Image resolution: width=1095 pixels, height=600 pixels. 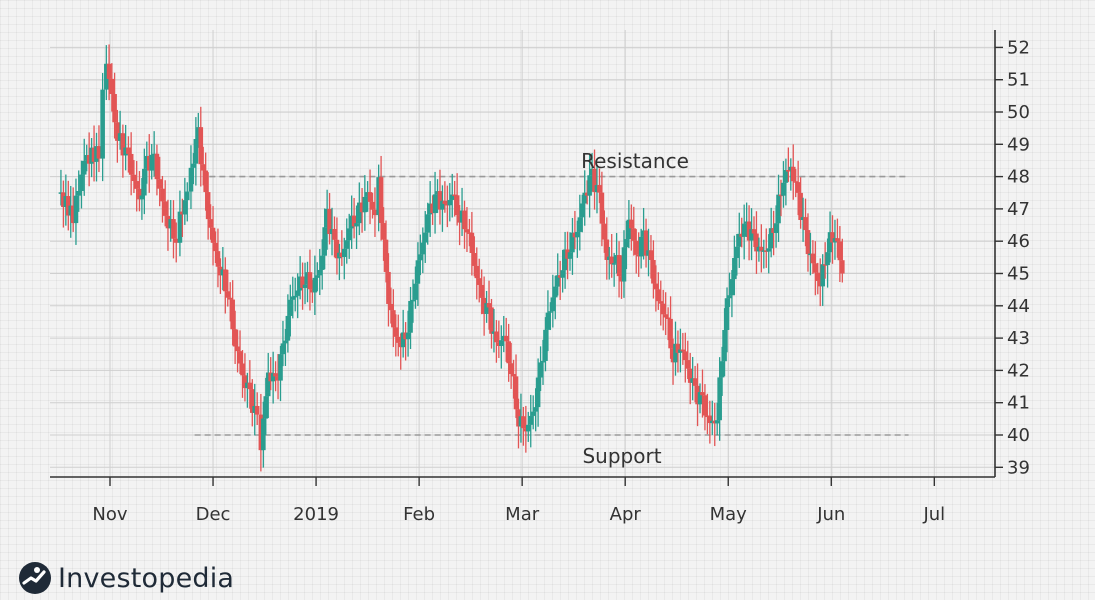 I want to click on y-tick-label: 39, so click(x=1018, y=467).